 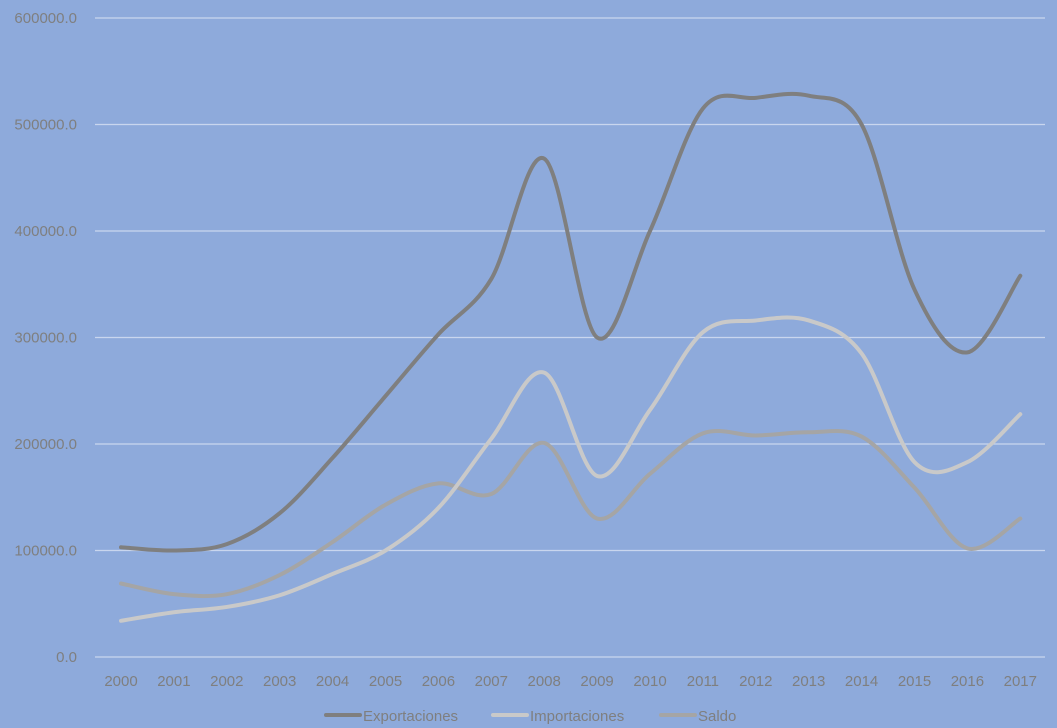 What do you see at coordinates (491, 681) in the screenshot?
I see `x-tick-label: 2007` at bounding box center [491, 681].